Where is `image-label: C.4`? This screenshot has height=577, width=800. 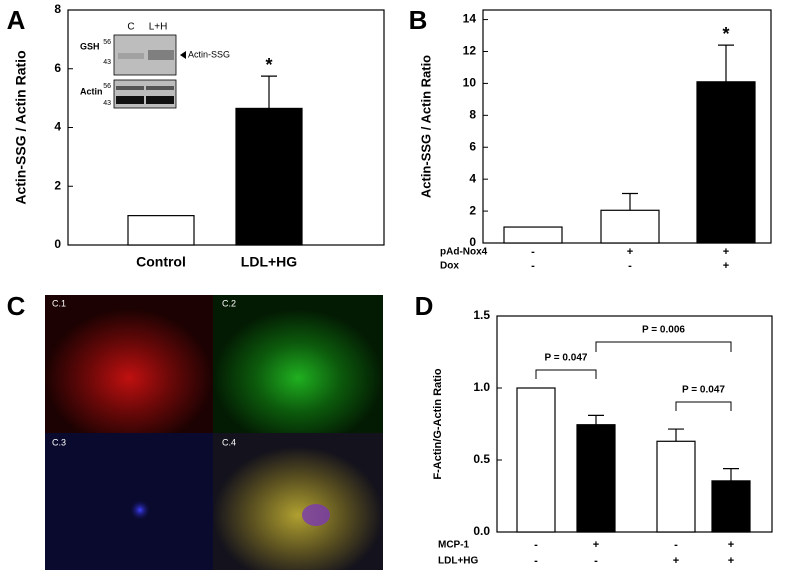 image-label: C.4 is located at coordinates (229, 442).